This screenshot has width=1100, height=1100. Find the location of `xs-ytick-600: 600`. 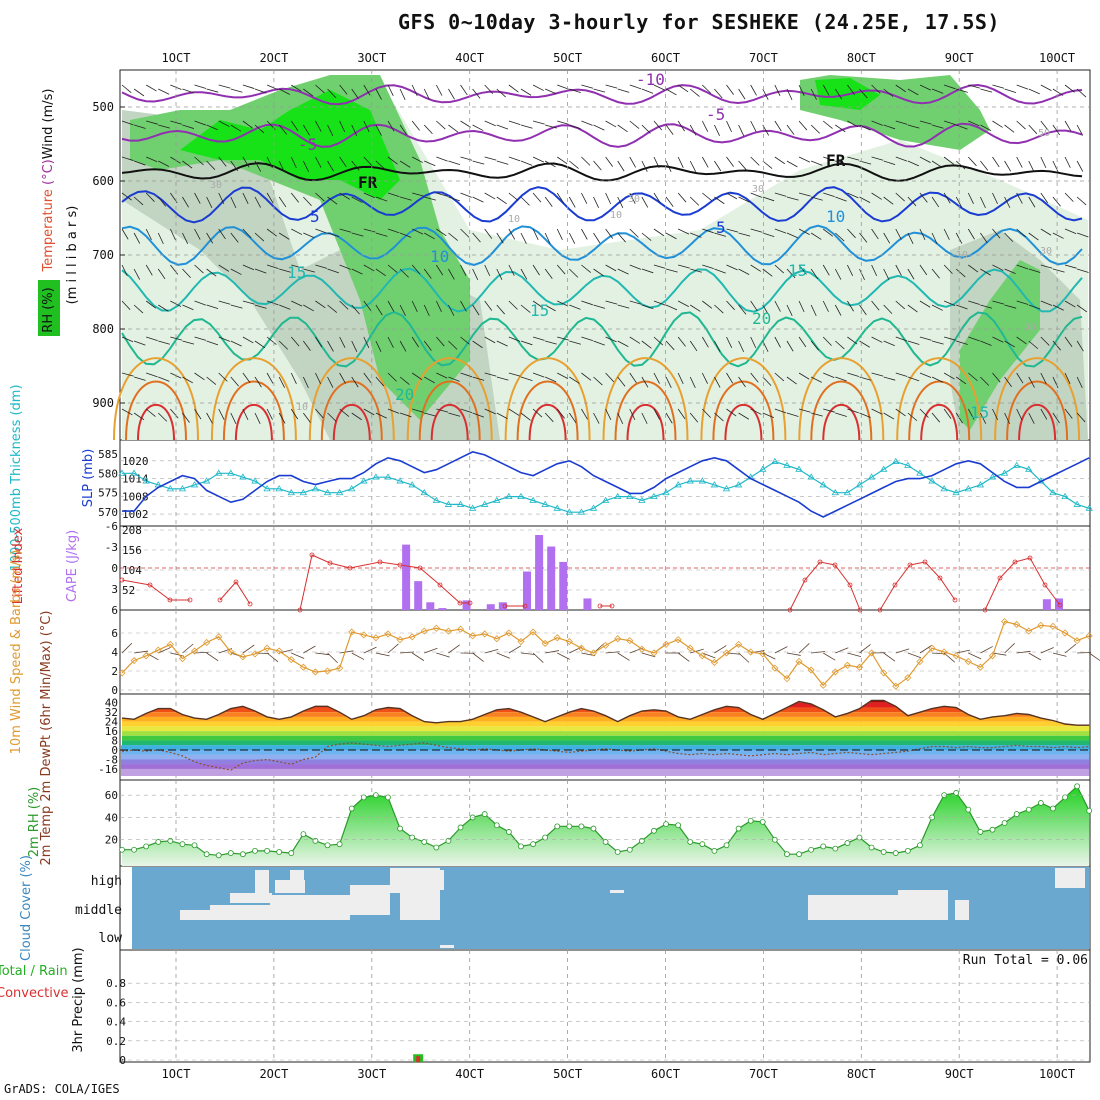

xs-ytick-600: 600 is located at coordinates (103, 181).